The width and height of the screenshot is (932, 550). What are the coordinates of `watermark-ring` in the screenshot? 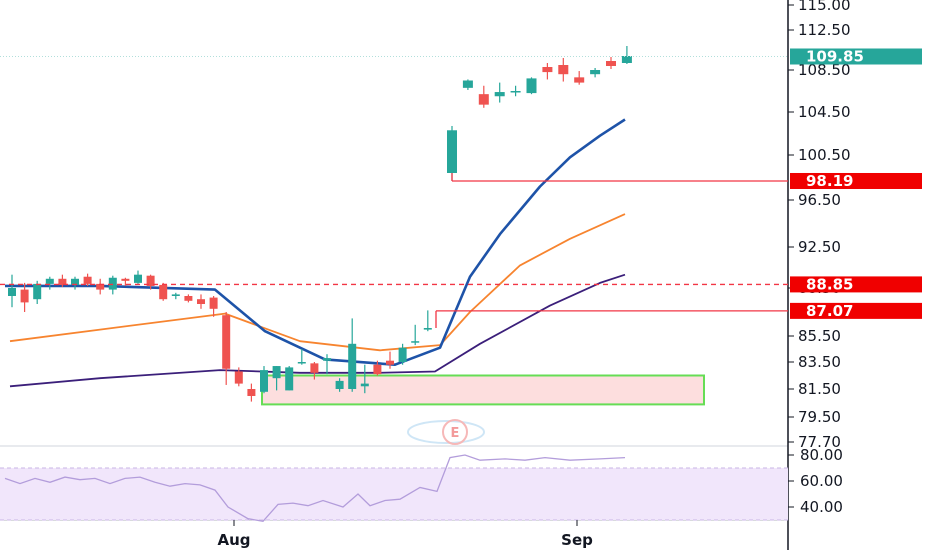 It's located at (446, 432).